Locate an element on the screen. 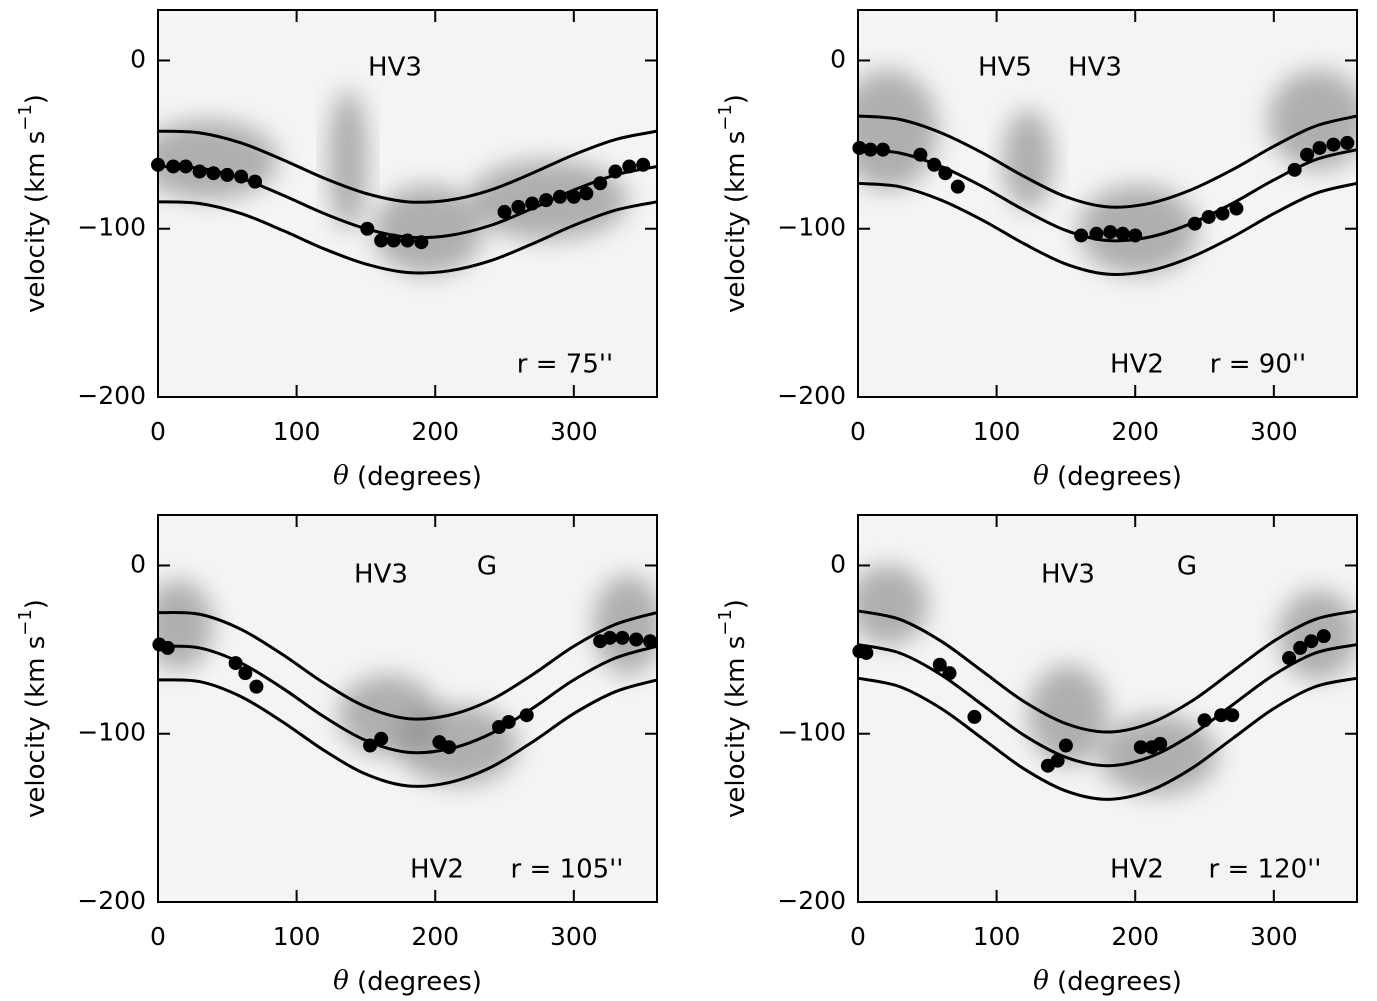 The image size is (1377, 1001). contour-shading is located at coordinates (1107, 203).